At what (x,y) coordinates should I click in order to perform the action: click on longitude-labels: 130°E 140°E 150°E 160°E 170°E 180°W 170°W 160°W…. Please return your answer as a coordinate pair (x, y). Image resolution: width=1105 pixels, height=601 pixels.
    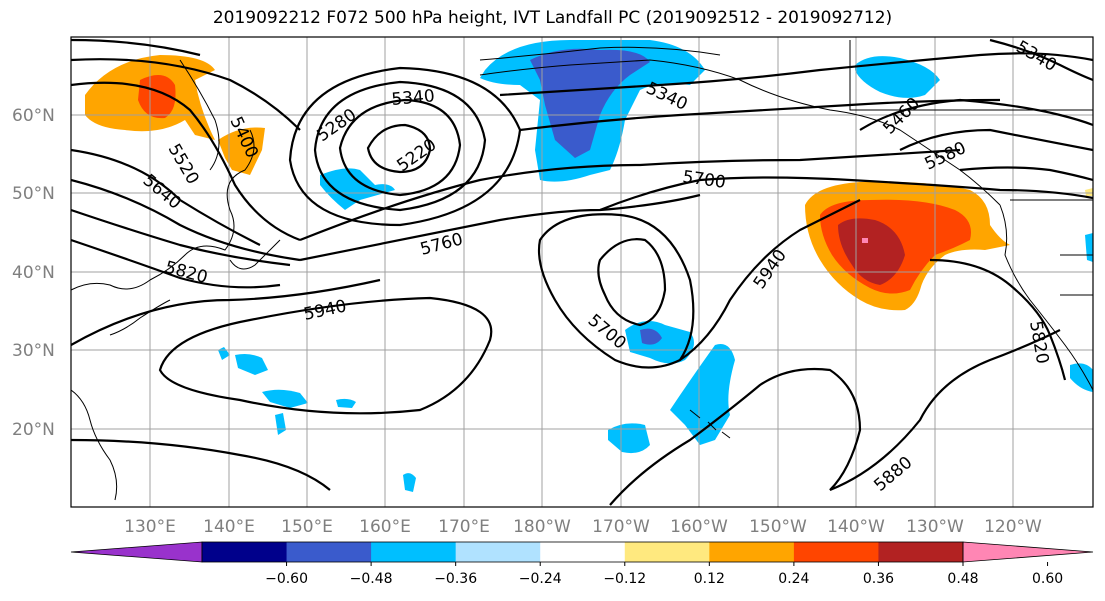
    Looking at the image, I should click on (583, 527).